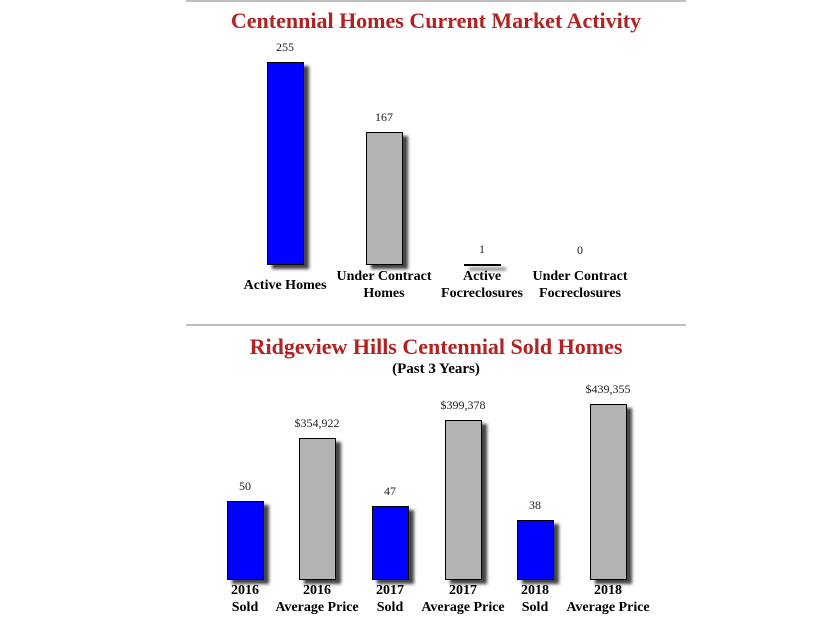  I want to click on x-tick-label: Active Homes, so click(285, 285).